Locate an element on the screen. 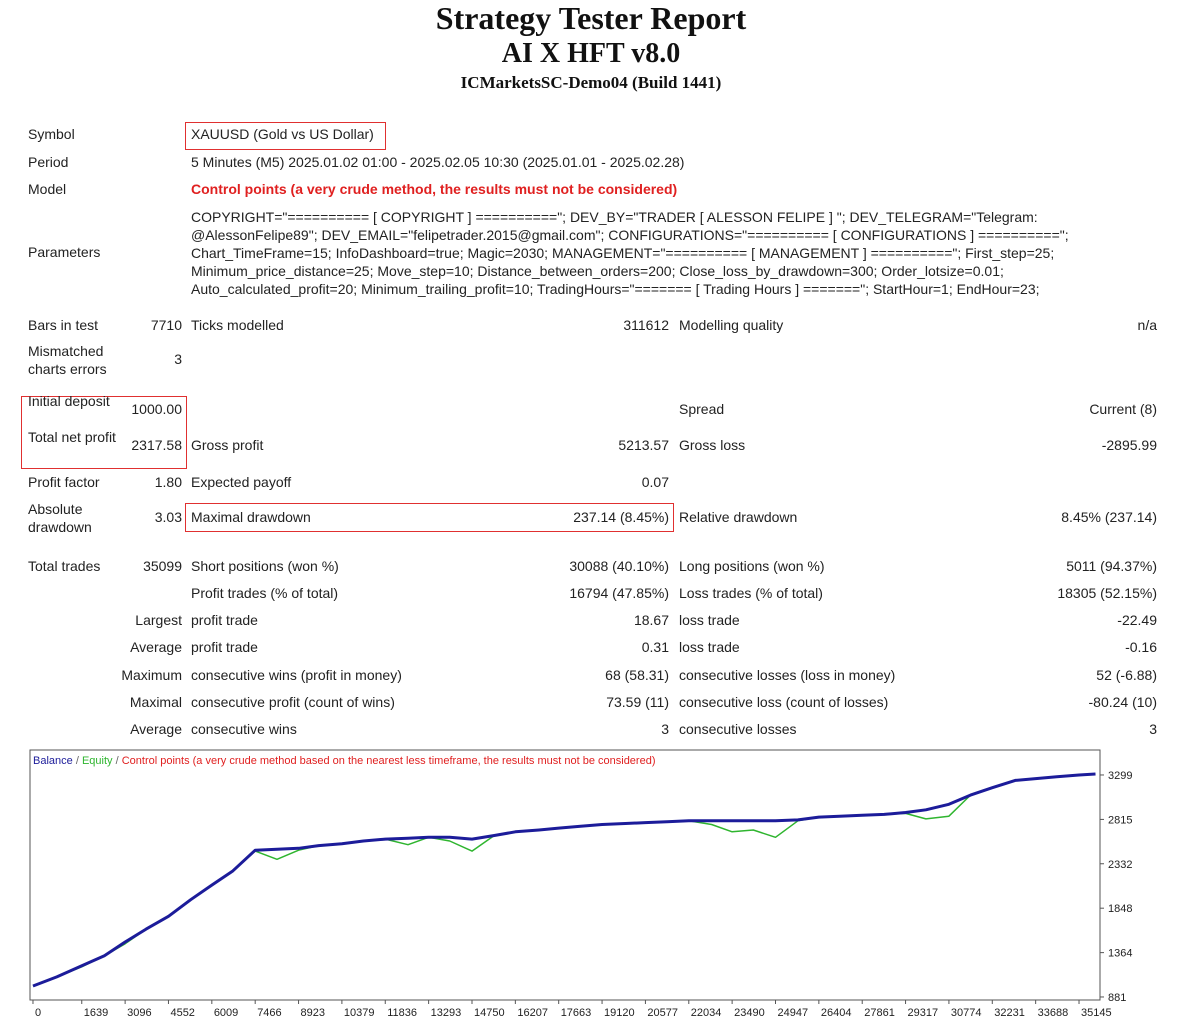 Image resolution: width=1182 pixels, height=1023 pixels. stat-value: 68 (58.31) is located at coordinates (637, 675).